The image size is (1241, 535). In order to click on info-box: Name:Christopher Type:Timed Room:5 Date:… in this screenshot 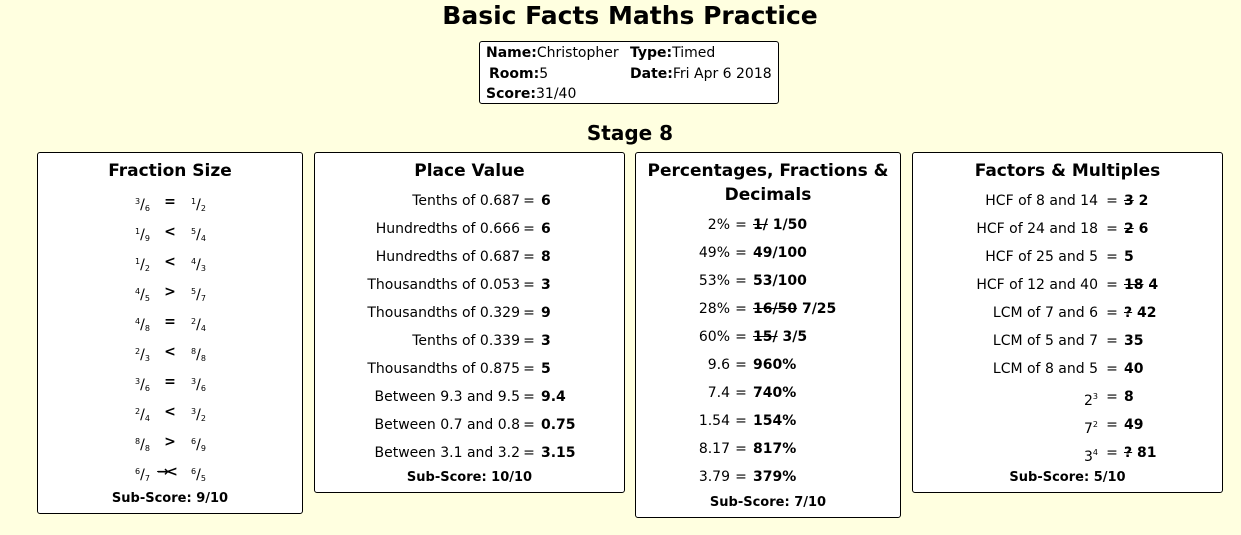, I will do `click(629, 72)`.